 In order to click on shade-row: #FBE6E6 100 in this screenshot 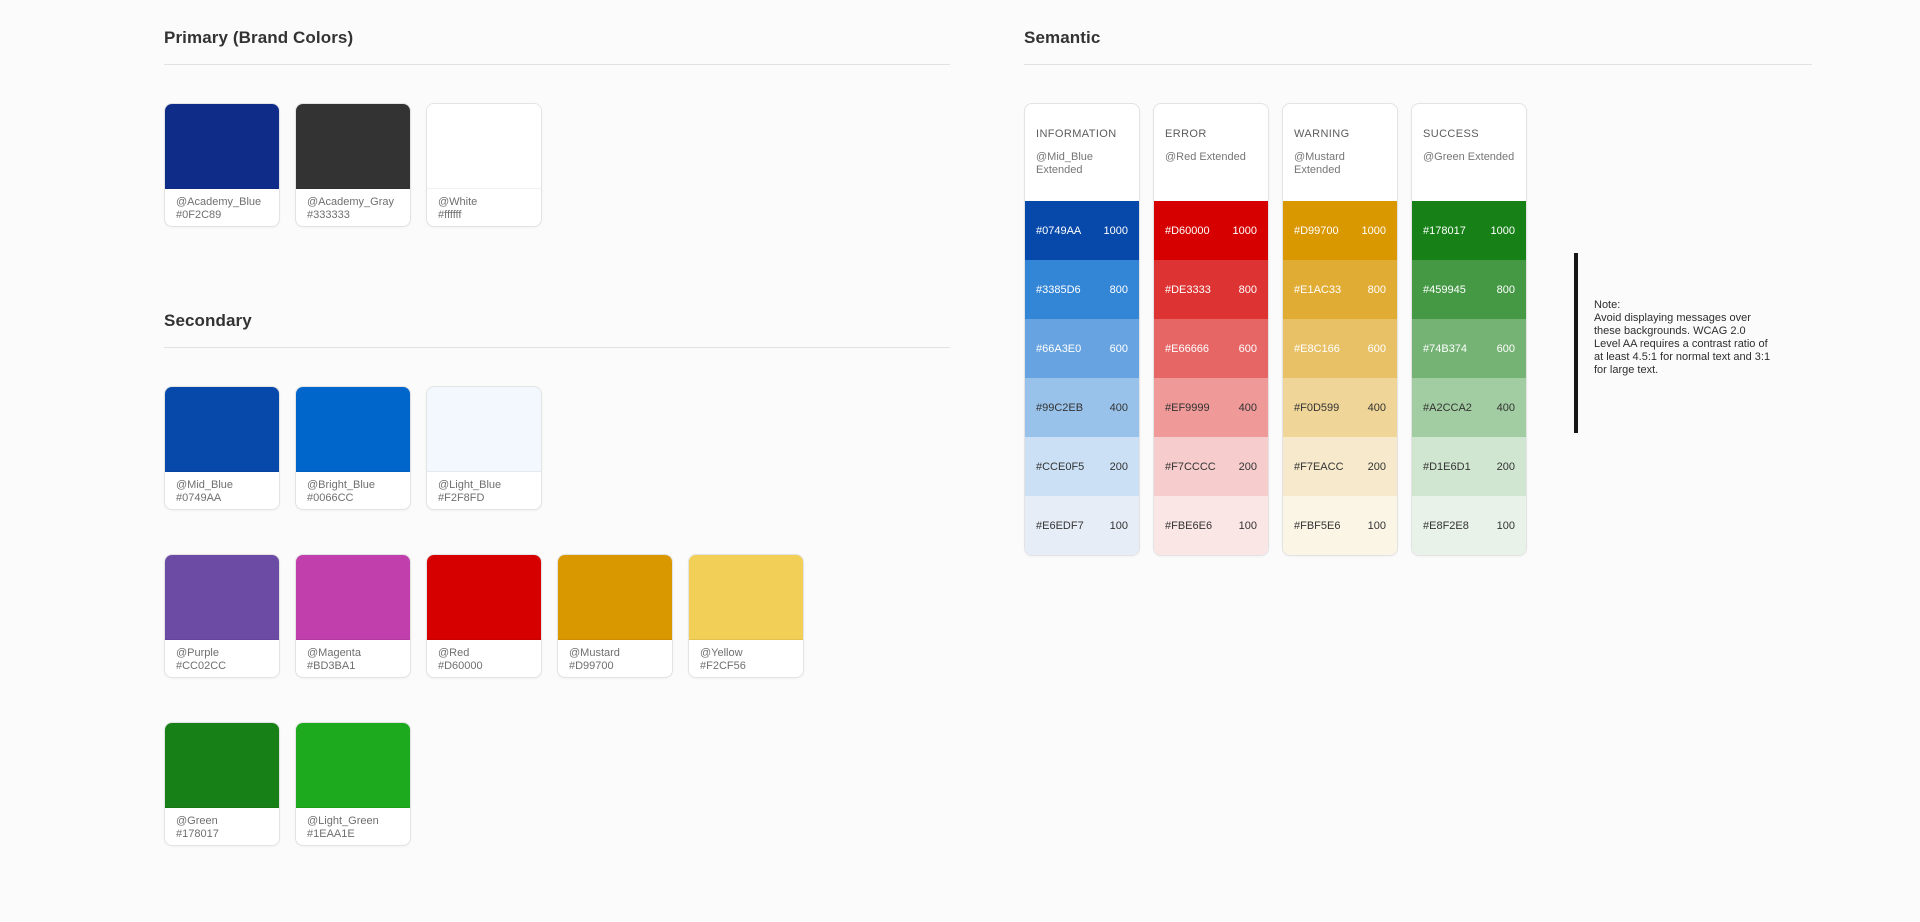, I will do `click(1211, 525)`.